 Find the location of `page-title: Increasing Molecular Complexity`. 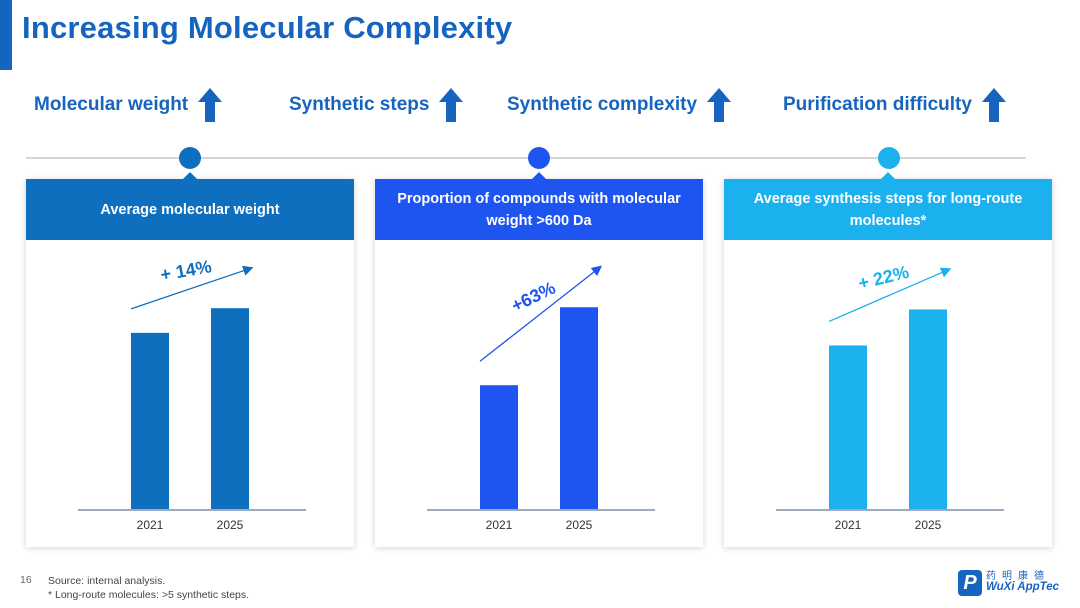

page-title: Increasing Molecular Complexity is located at coordinates (267, 27).